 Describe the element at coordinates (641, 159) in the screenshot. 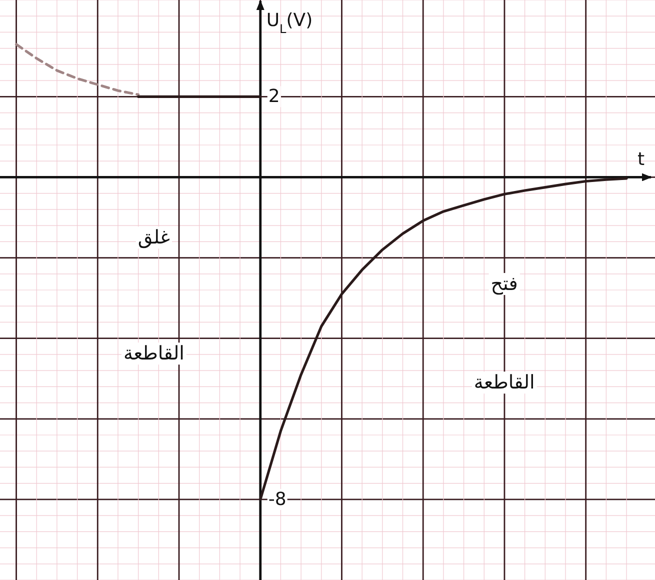

I see `x-axis-title: t` at that location.